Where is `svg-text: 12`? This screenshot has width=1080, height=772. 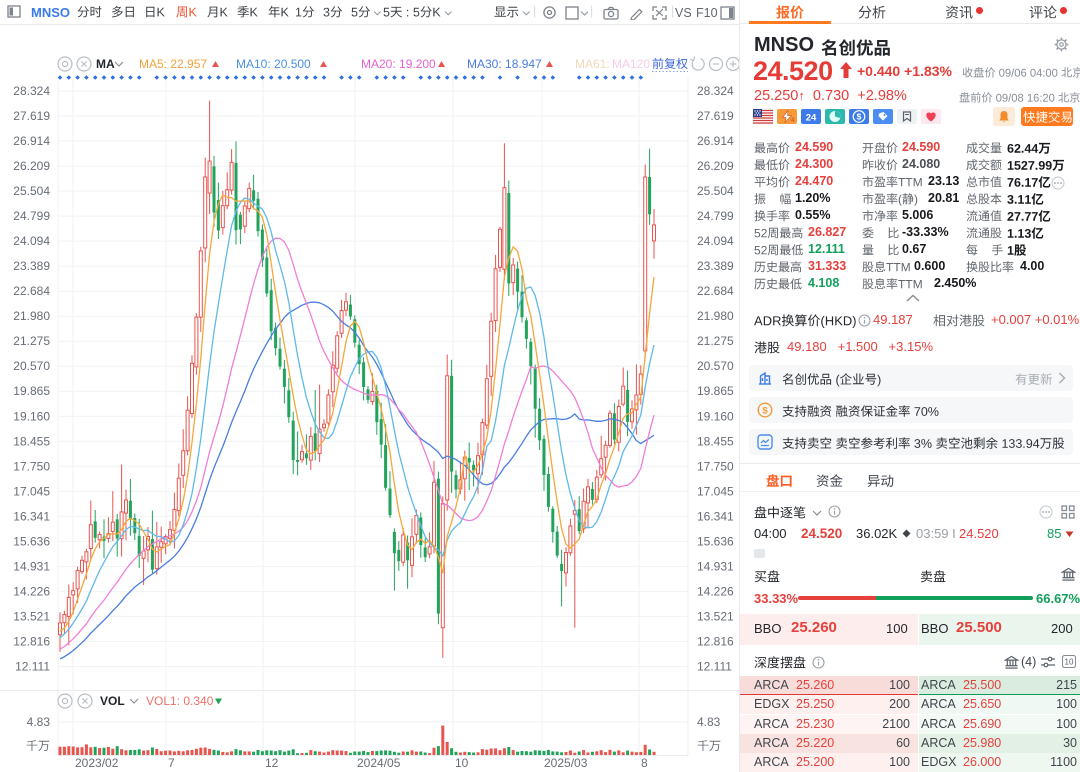 svg-text: 12 is located at coordinates (272, 763).